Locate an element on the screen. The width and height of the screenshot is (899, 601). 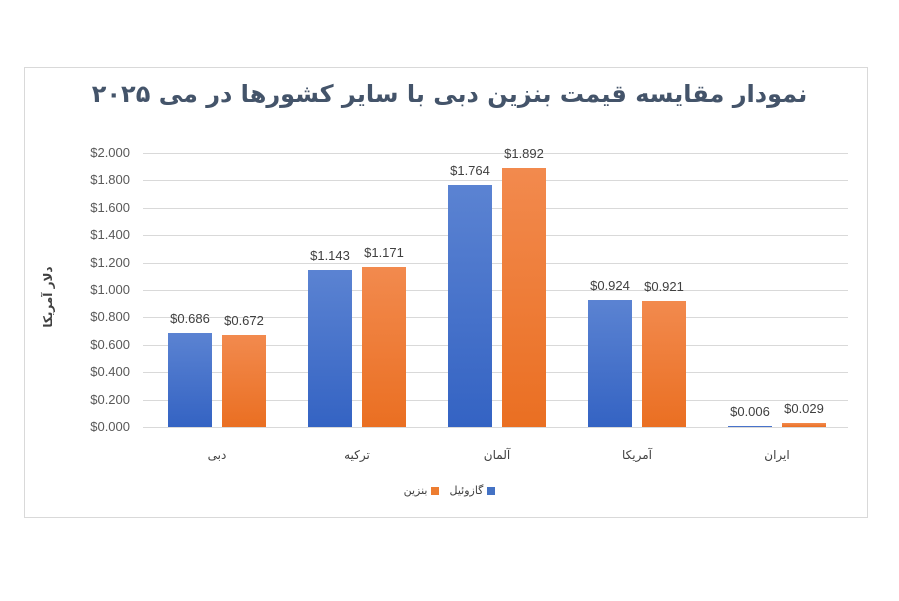
legend-label: بنزین is located at coordinates (415, 490).